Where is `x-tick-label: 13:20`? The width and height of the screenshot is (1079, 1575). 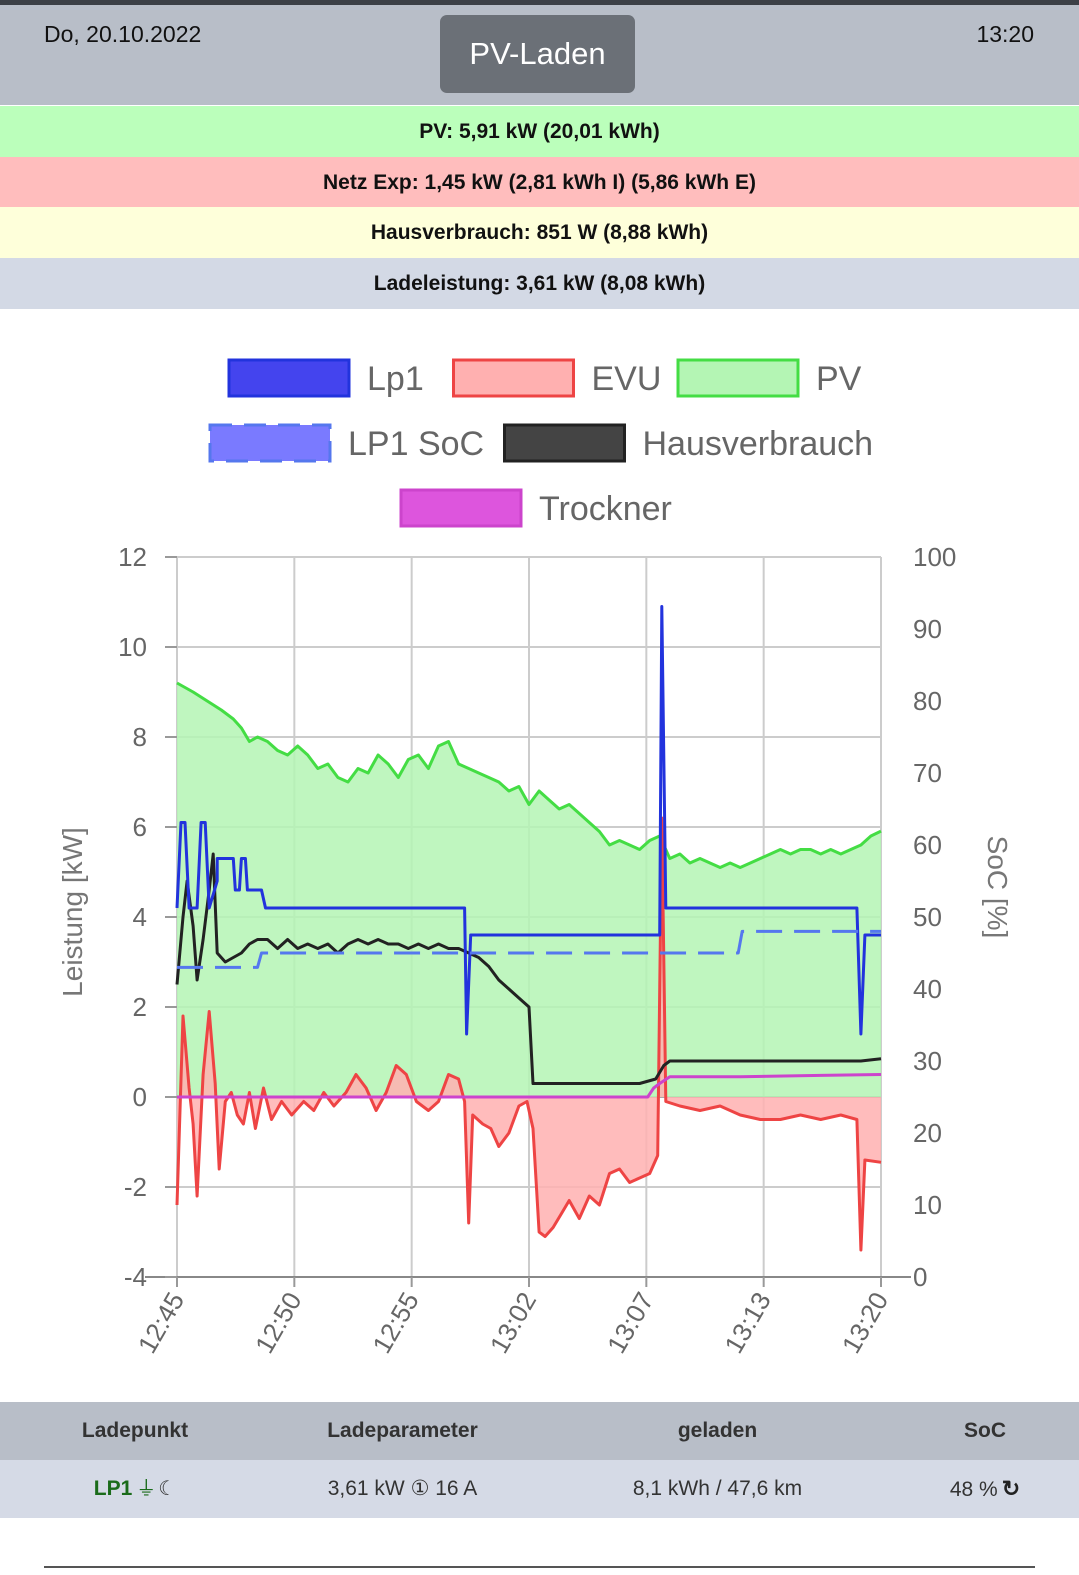
x-tick-label: 13:20 is located at coordinates (865, 1322).